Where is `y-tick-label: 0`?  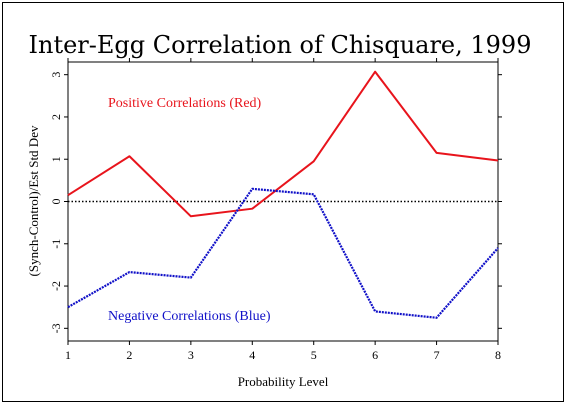 y-tick-label: 0 is located at coordinates (56, 202).